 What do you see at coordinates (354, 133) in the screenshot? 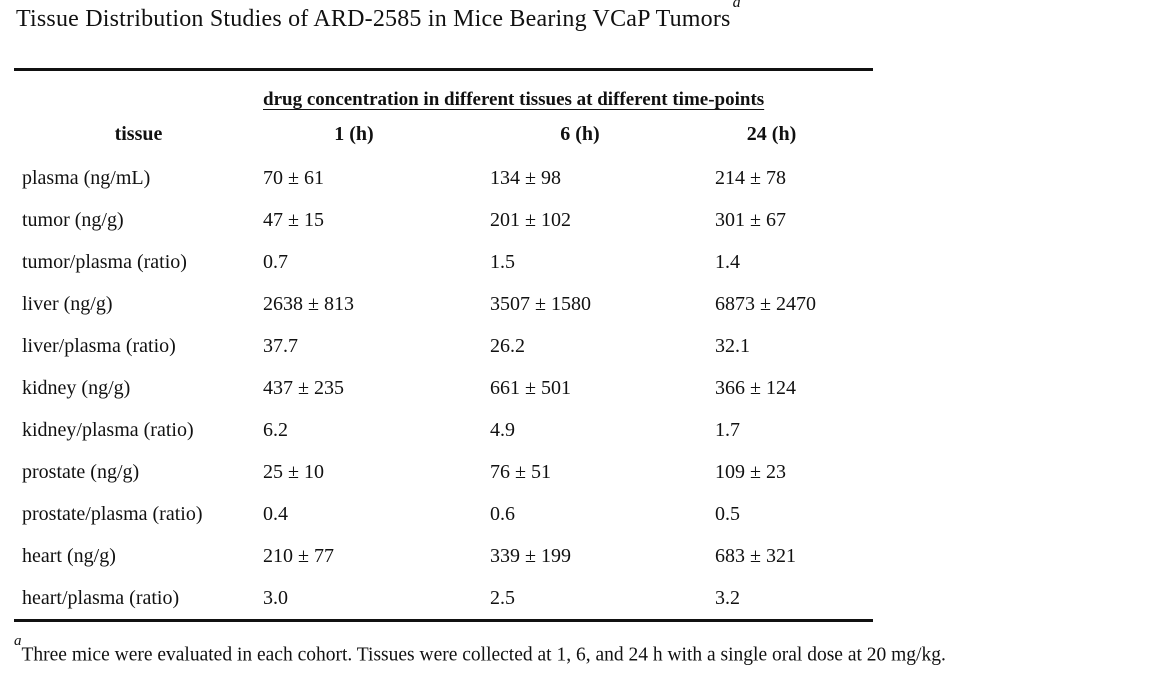
I see `column-header-1h: 1 (h)` at bounding box center [354, 133].